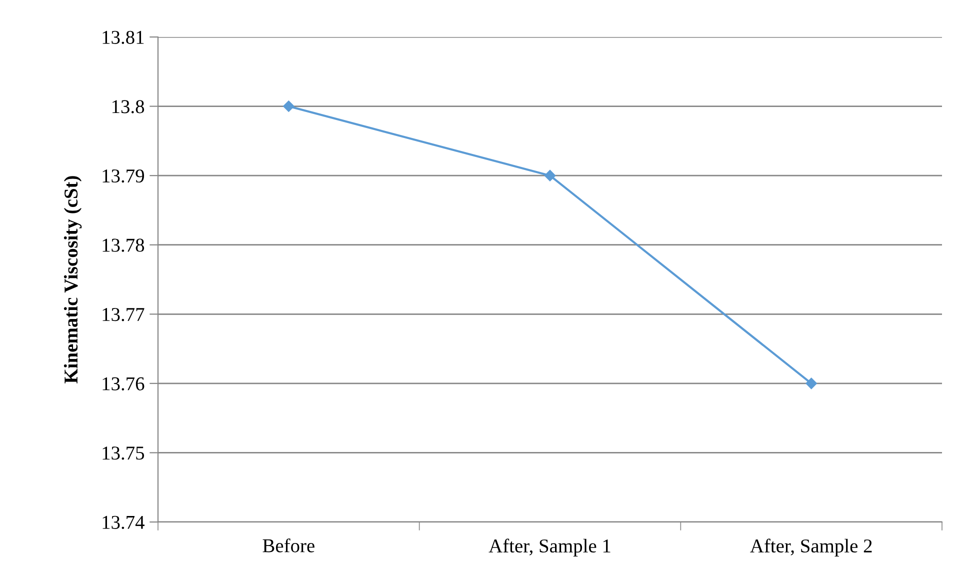  What do you see at coordinates (123, 37) in the screenshot?
I see `y-tick-label: 13.81` at bounding box center [123, 37].